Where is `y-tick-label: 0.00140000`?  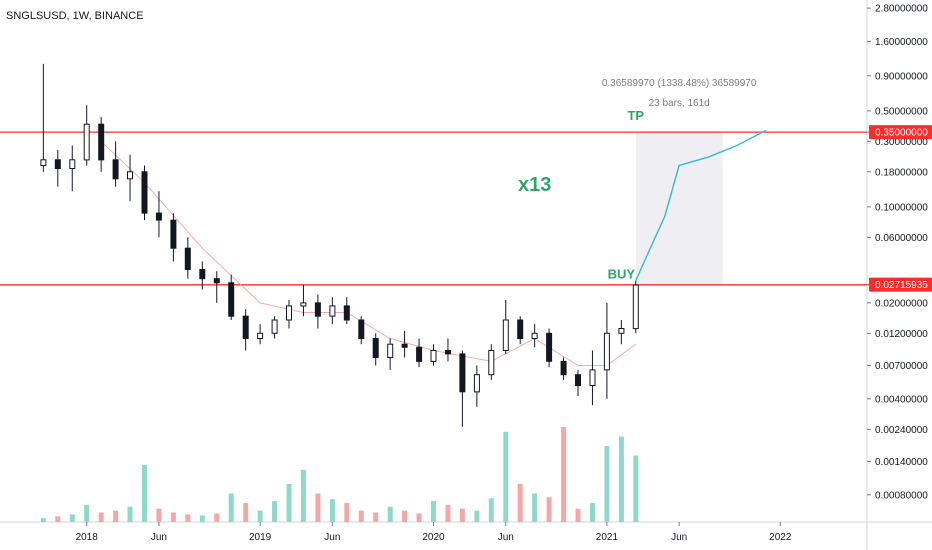
y-tick-label: 0.00140000 is located at coordinates (901, 462).